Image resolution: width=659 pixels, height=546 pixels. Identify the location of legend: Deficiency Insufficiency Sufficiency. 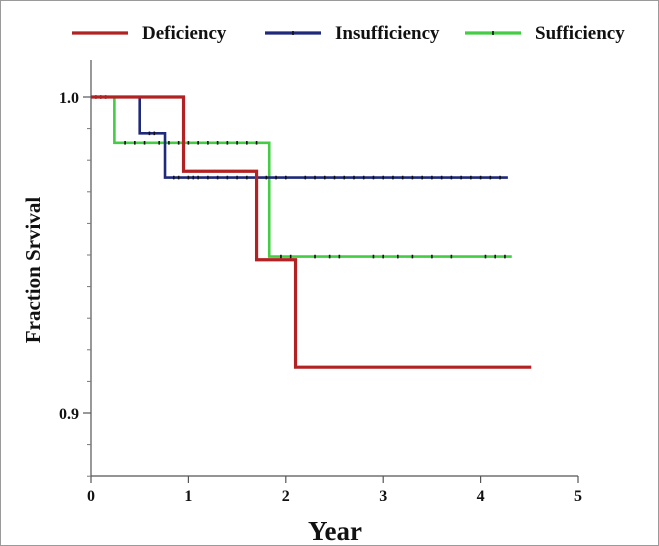
(348, 33).